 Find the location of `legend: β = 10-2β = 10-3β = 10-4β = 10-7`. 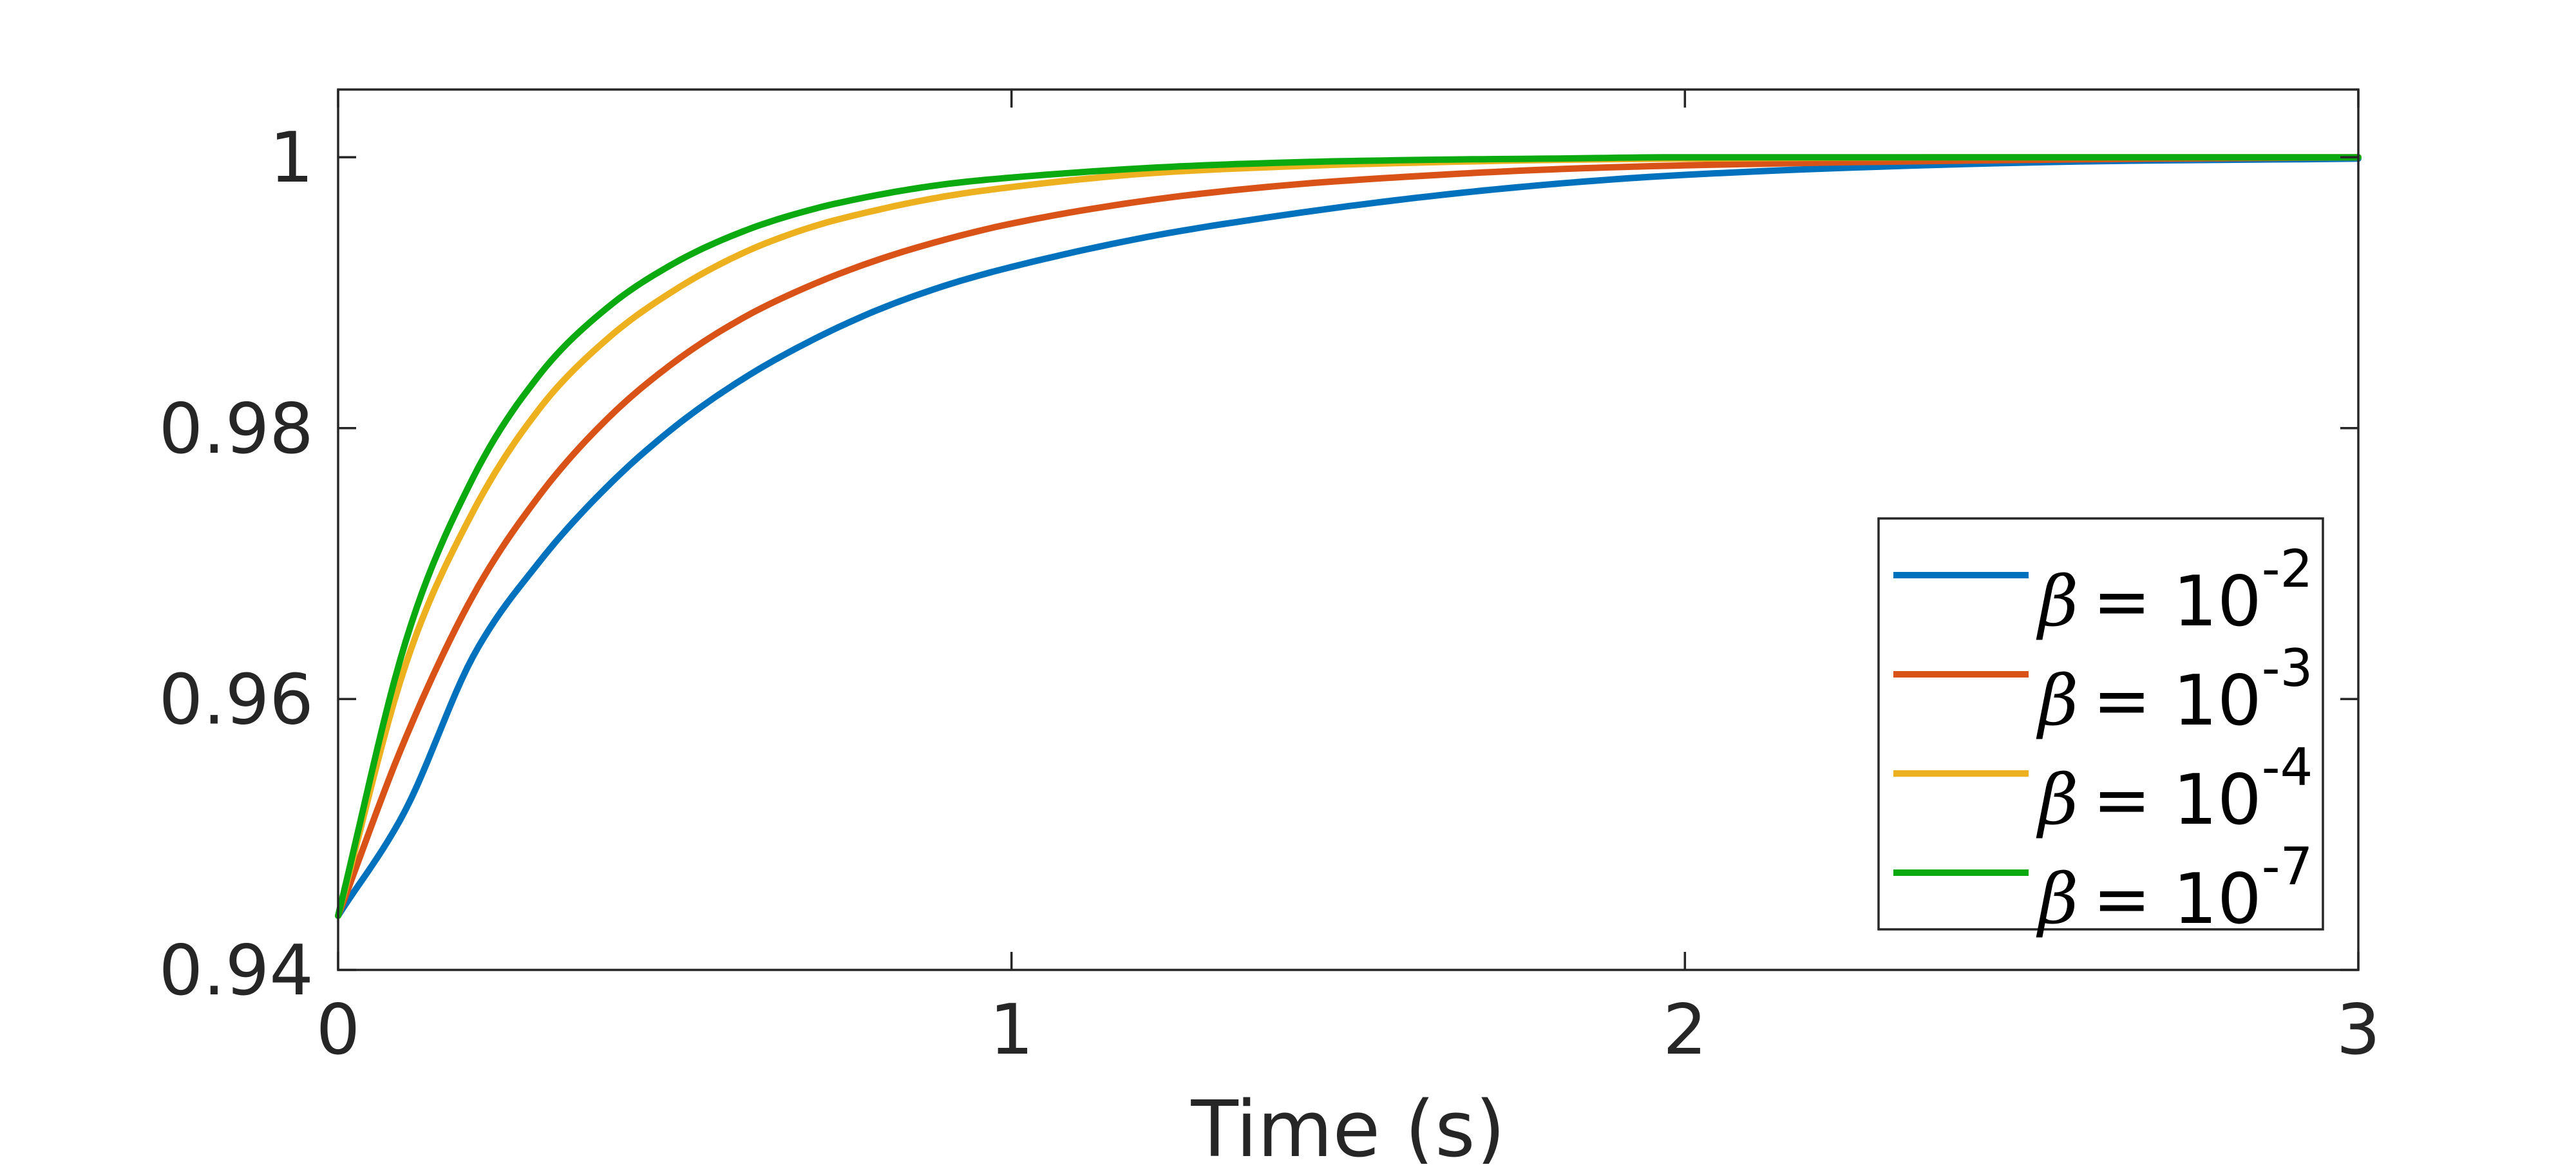

legend: β = 10-2β = 10-3β = 10-4β = 10-7 is located at coordinates (2101, 728).